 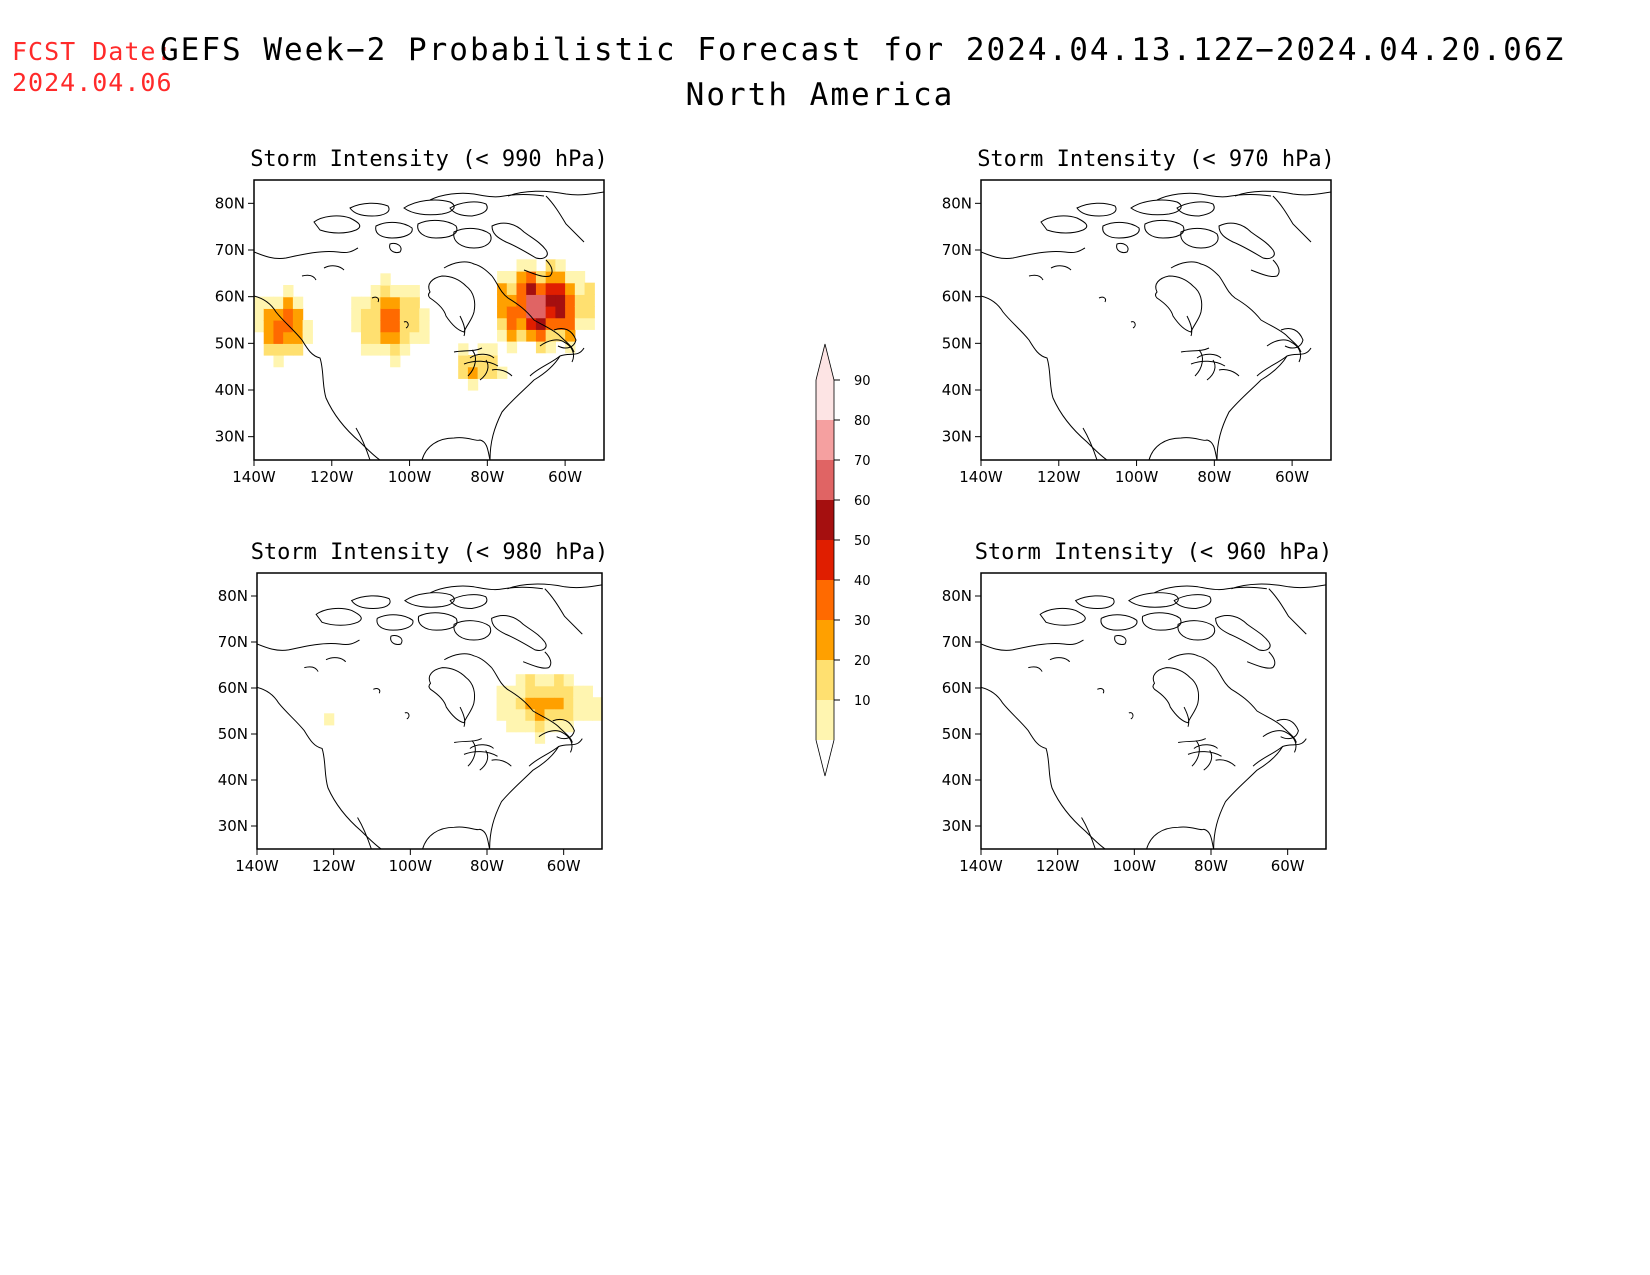 What do you see at coordinates (862, 421) in the screenshot?
I see `colorbar-label: 80` at bounding box center [862, 421].